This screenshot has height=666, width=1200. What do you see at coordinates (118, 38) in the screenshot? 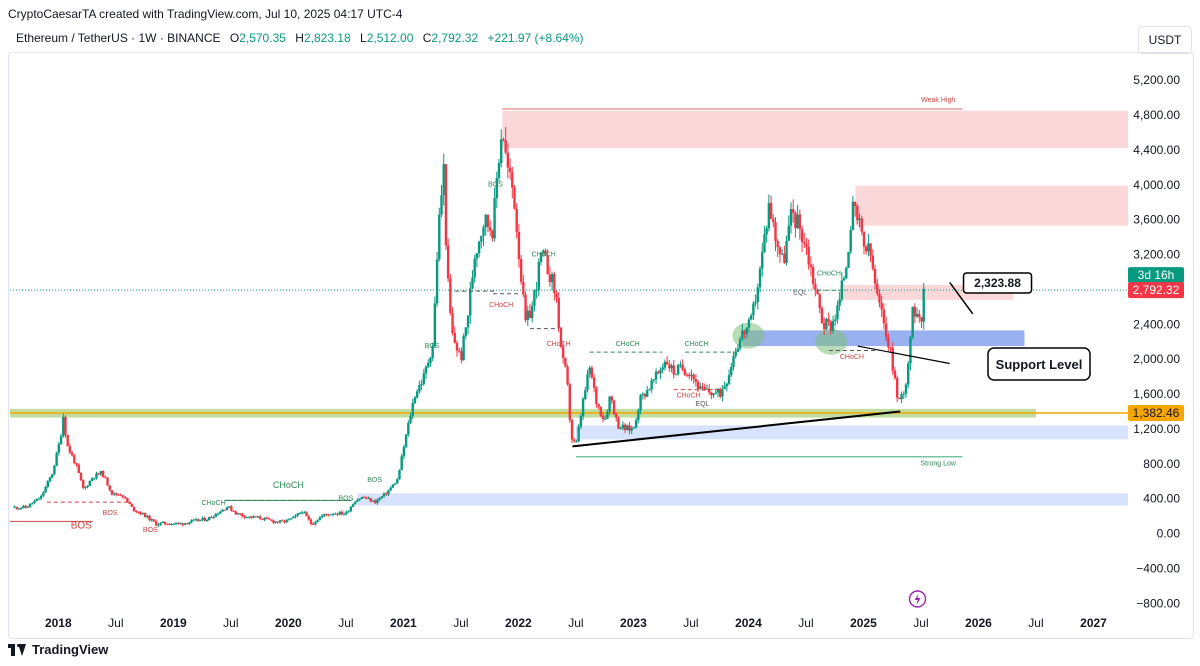
I see `symbol-title: Ethereum / TetherUS · 1W · BINANCE` at bounding box center [118, 38].